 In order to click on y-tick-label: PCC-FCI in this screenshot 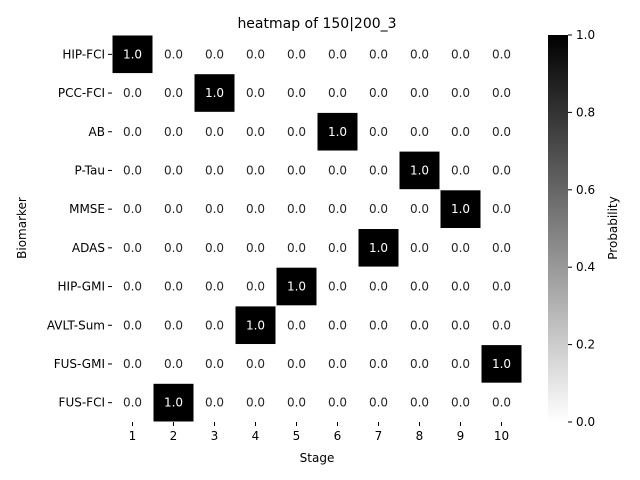, I will do `click(81, 93)`.